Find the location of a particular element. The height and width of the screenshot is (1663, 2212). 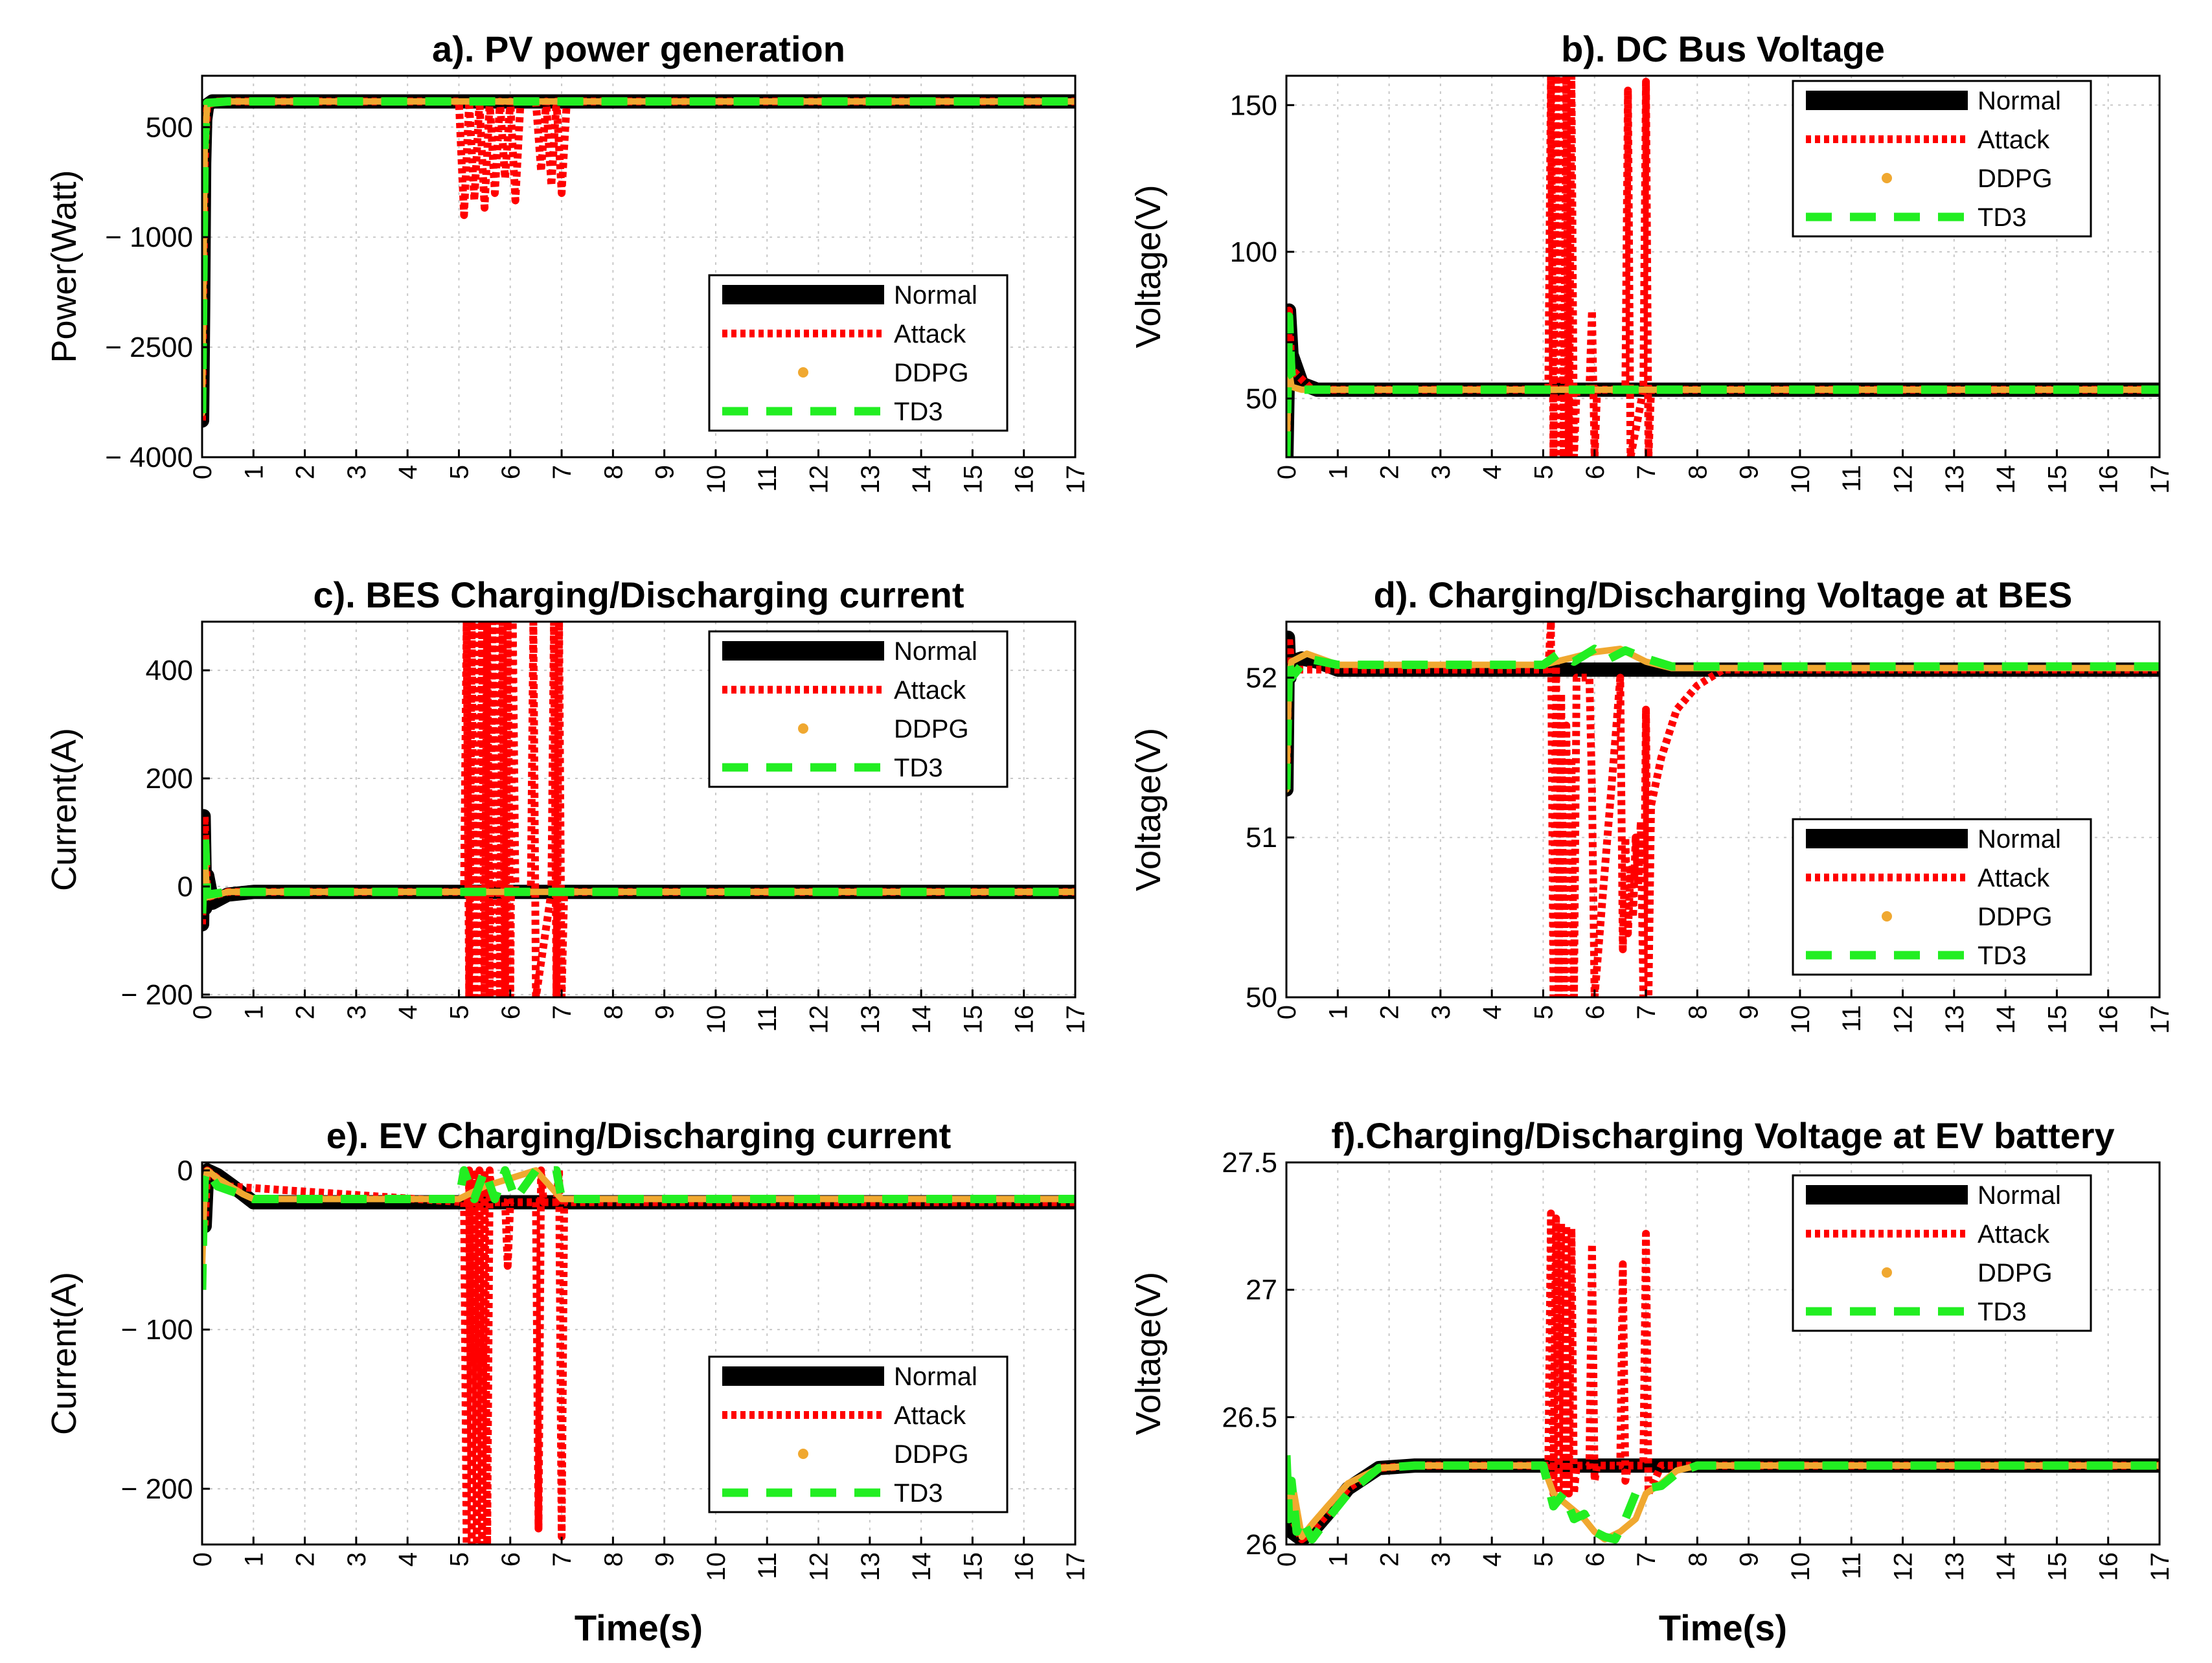

series-line-td3 is located at coordinates (1723, 717).